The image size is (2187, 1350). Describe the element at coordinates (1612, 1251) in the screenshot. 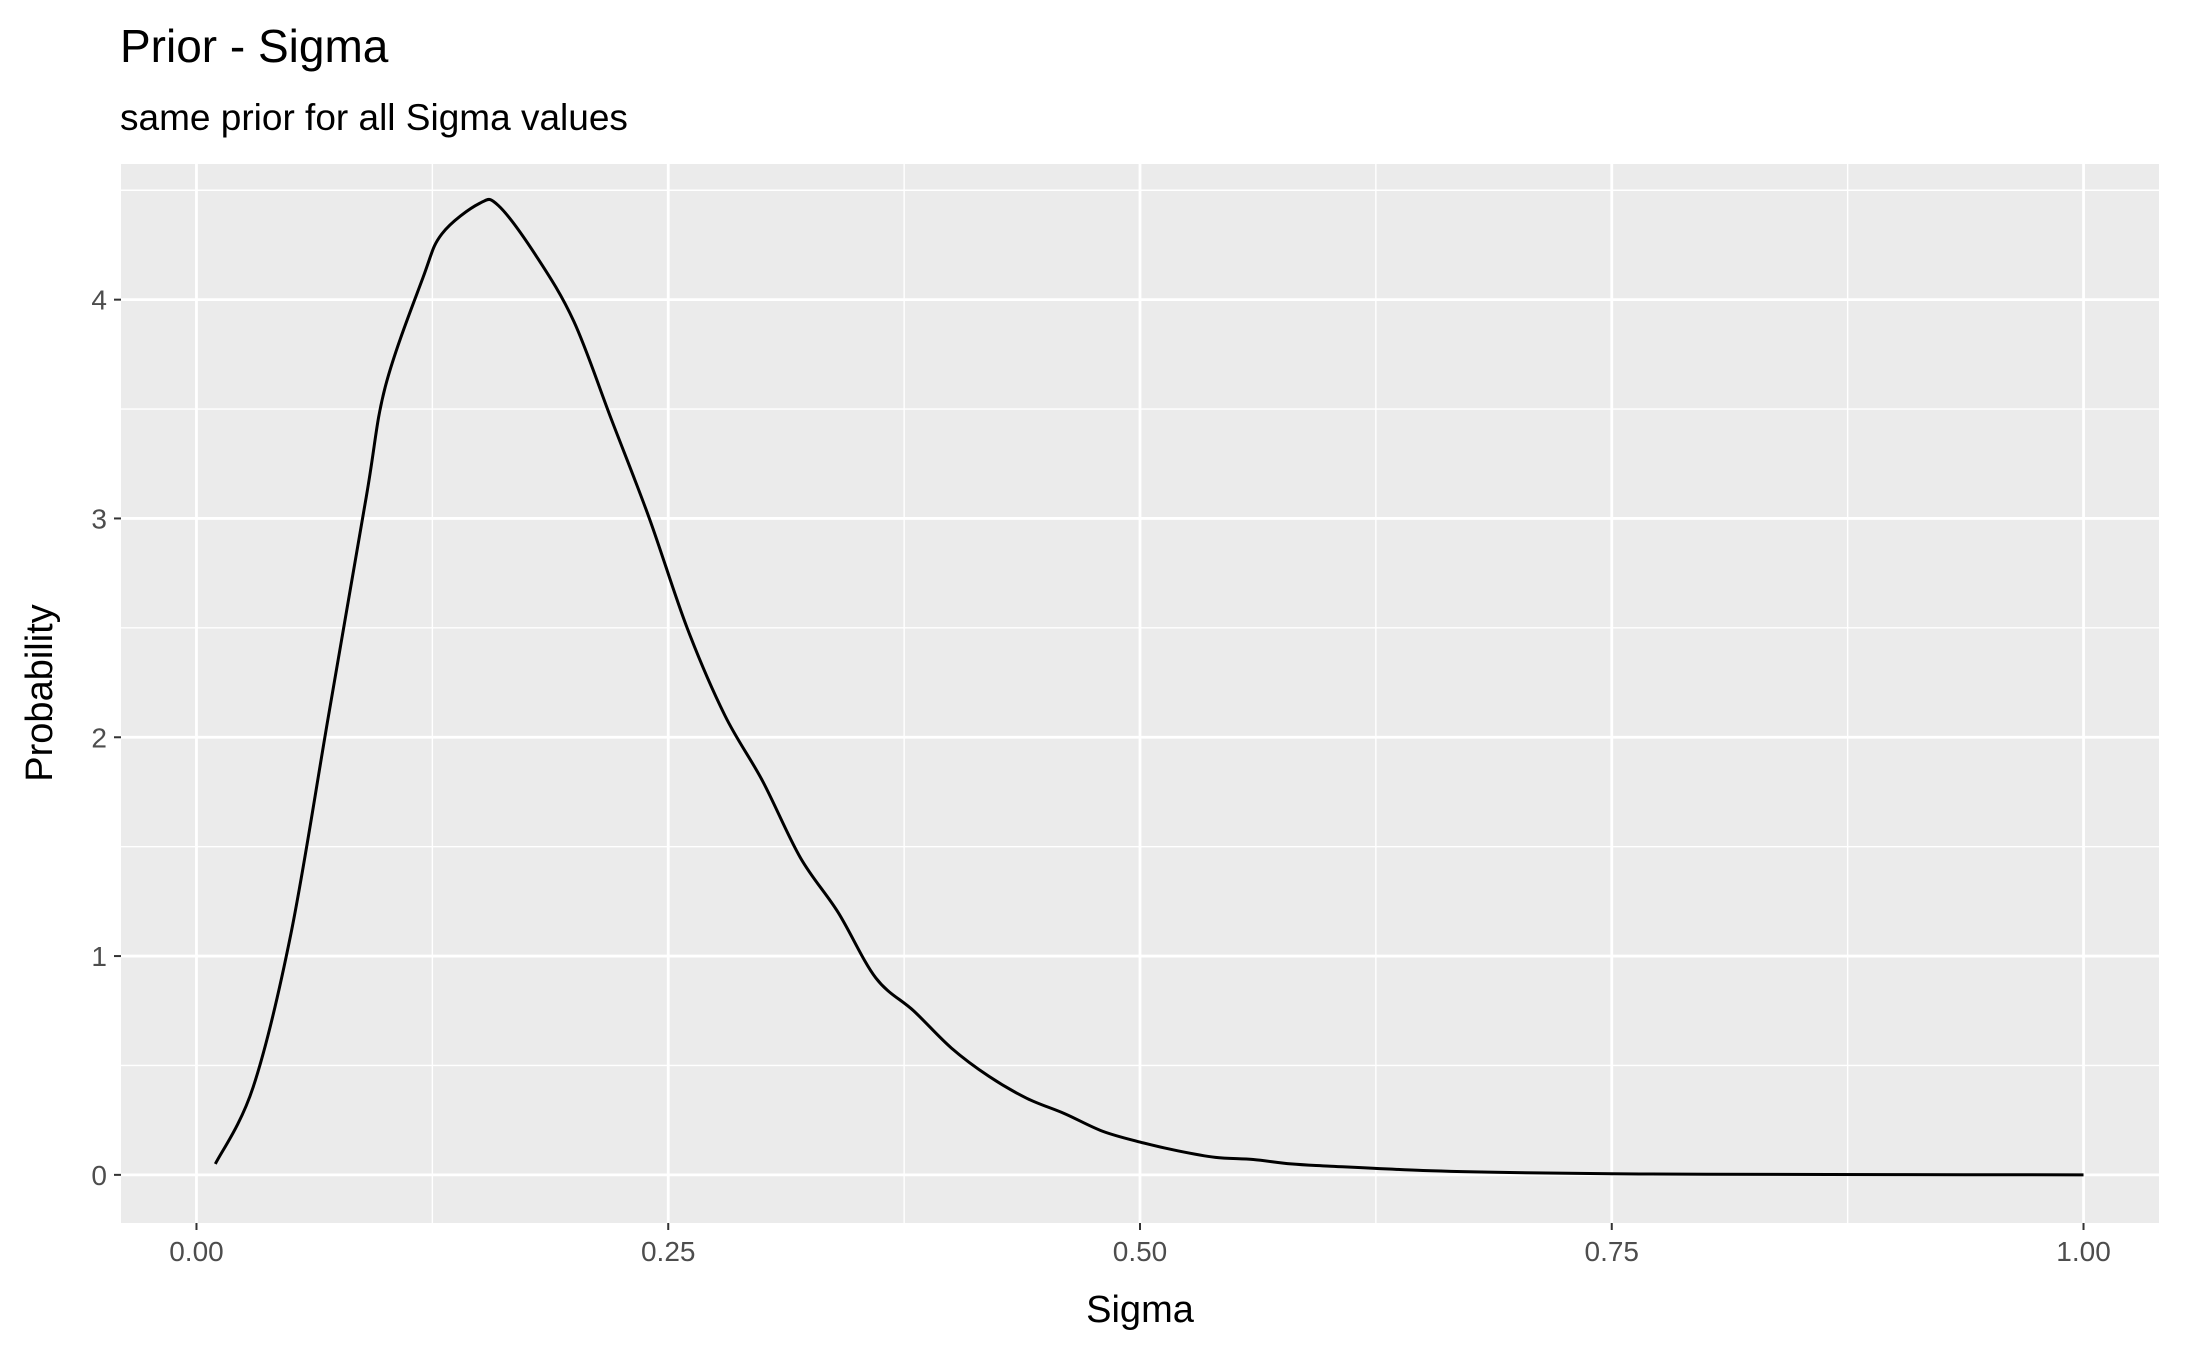

I see `x-tick-label: 0.75` at that location.